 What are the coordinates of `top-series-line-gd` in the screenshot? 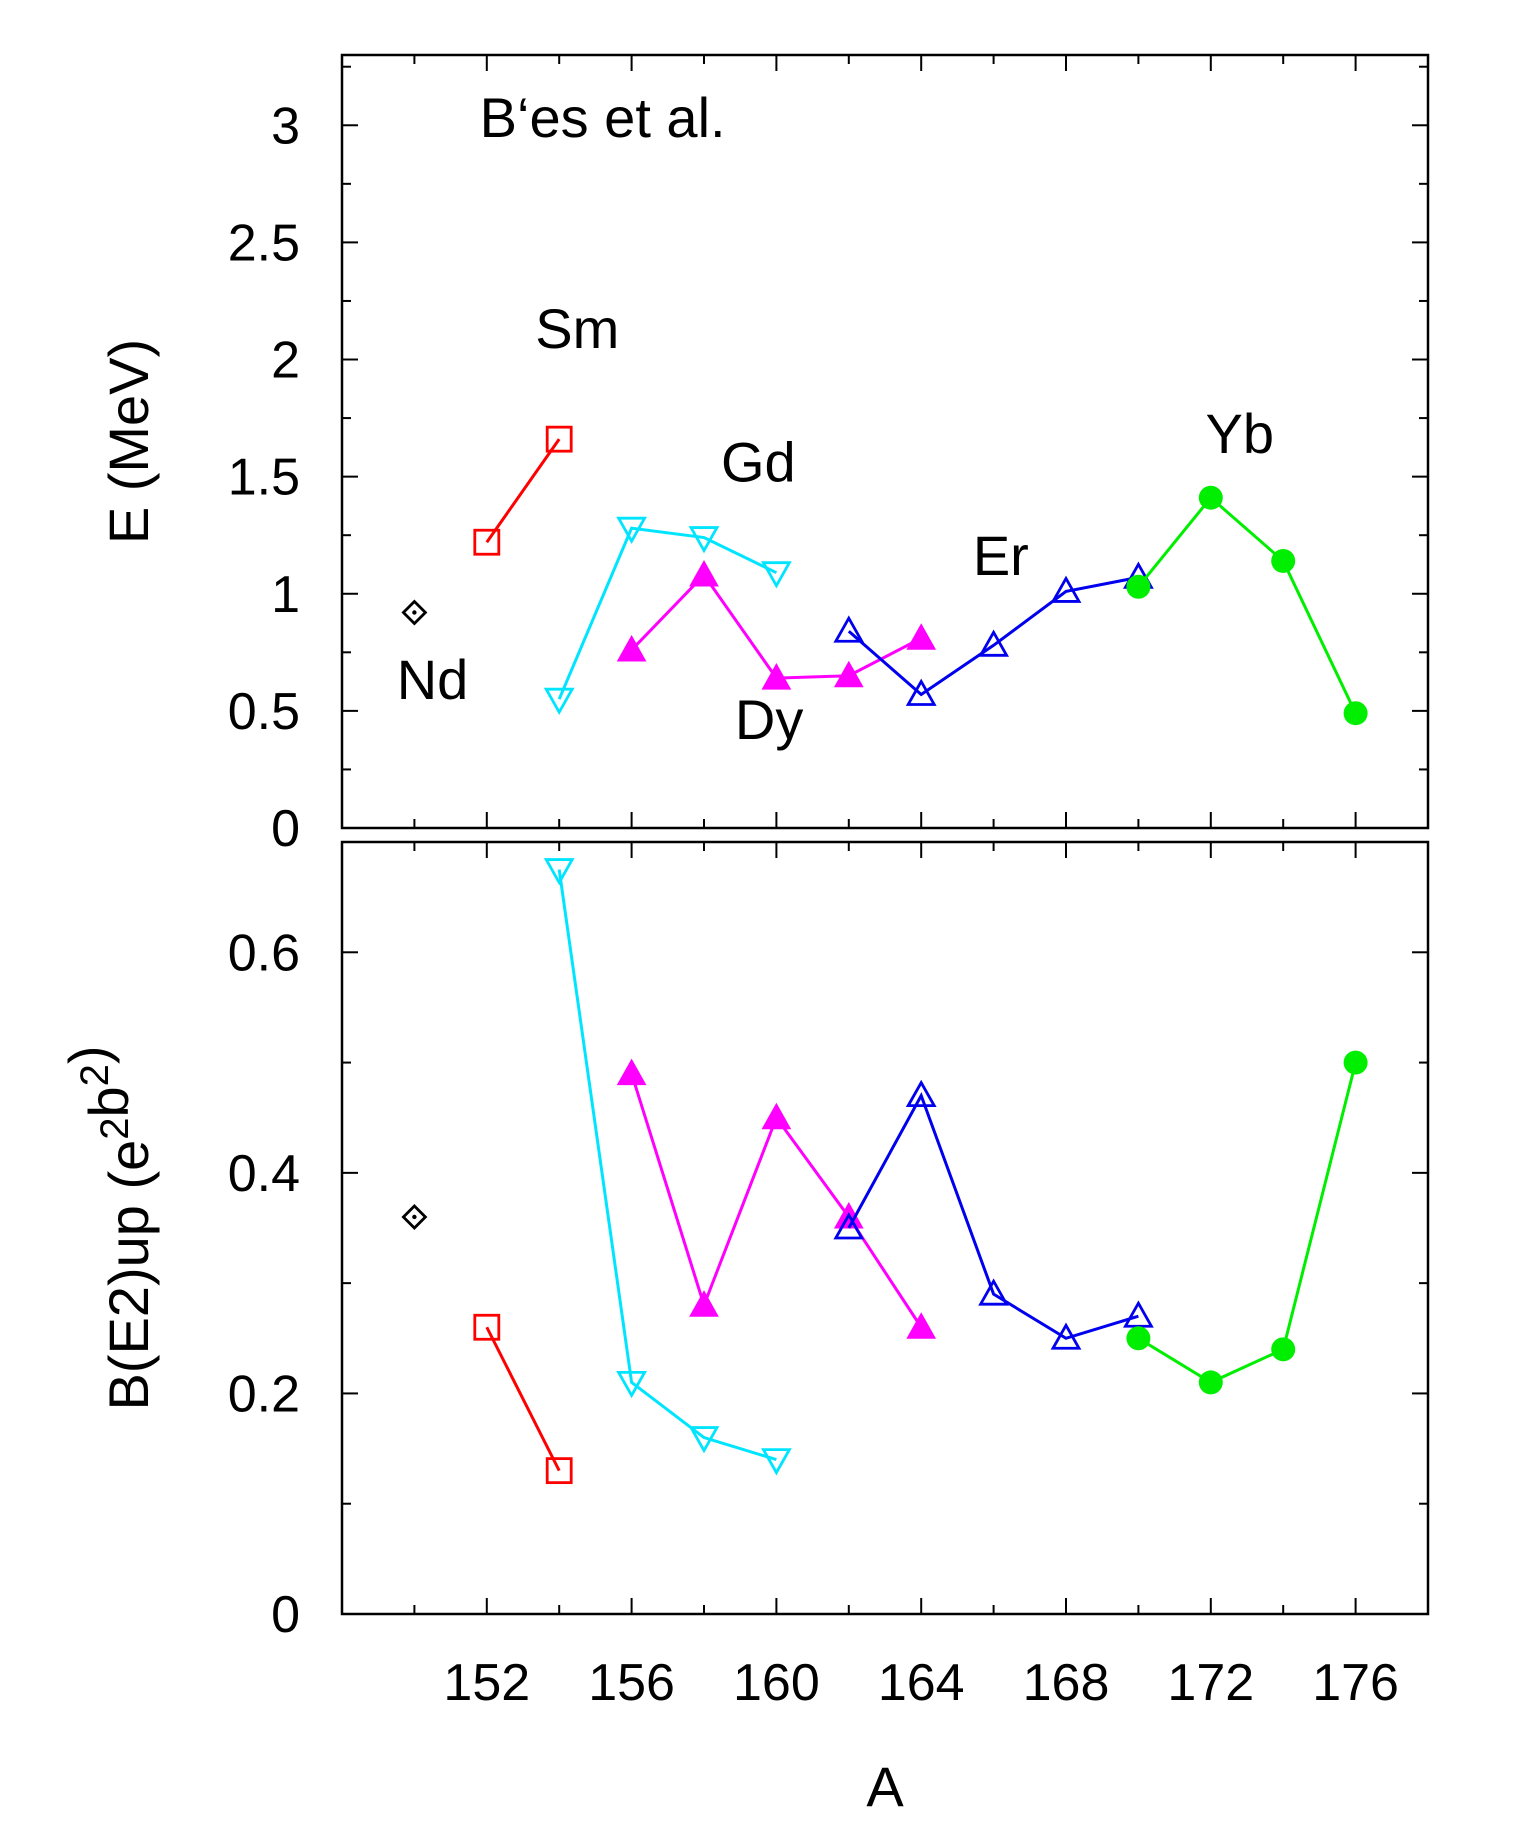 It's located at (667, 613).